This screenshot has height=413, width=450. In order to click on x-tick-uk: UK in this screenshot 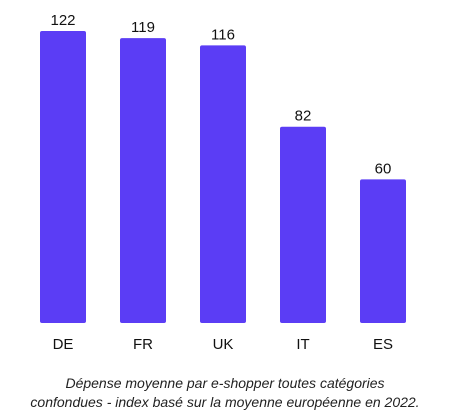, I will do `click(223, 344)`.